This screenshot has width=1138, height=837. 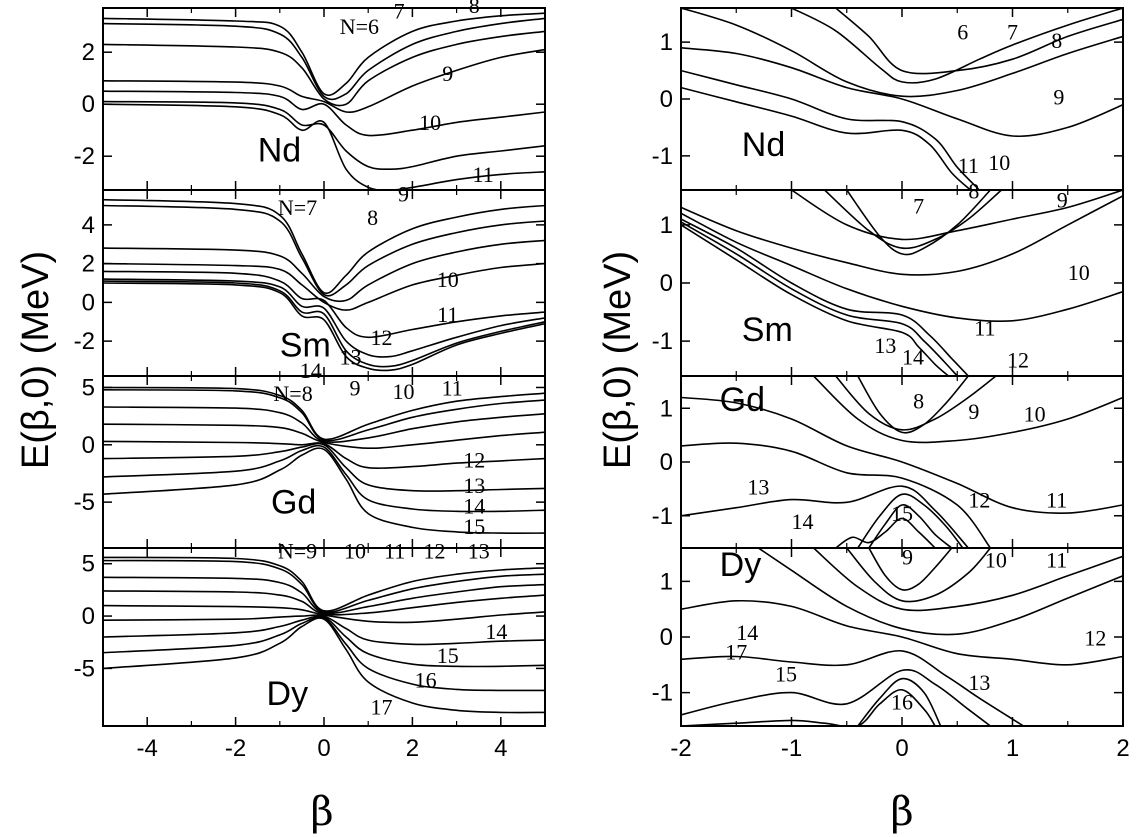 I want to click on panel-left-1: -2 0 2 Nd N=6 7 8 910 11, so click(x=310, y=95).